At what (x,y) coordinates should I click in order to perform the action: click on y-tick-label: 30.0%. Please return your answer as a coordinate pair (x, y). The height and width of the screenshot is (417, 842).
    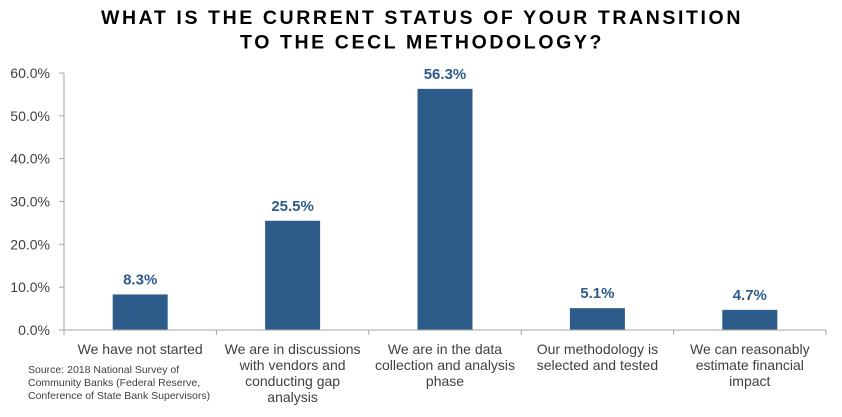
    Looking at the image, I should click on (30, 202).